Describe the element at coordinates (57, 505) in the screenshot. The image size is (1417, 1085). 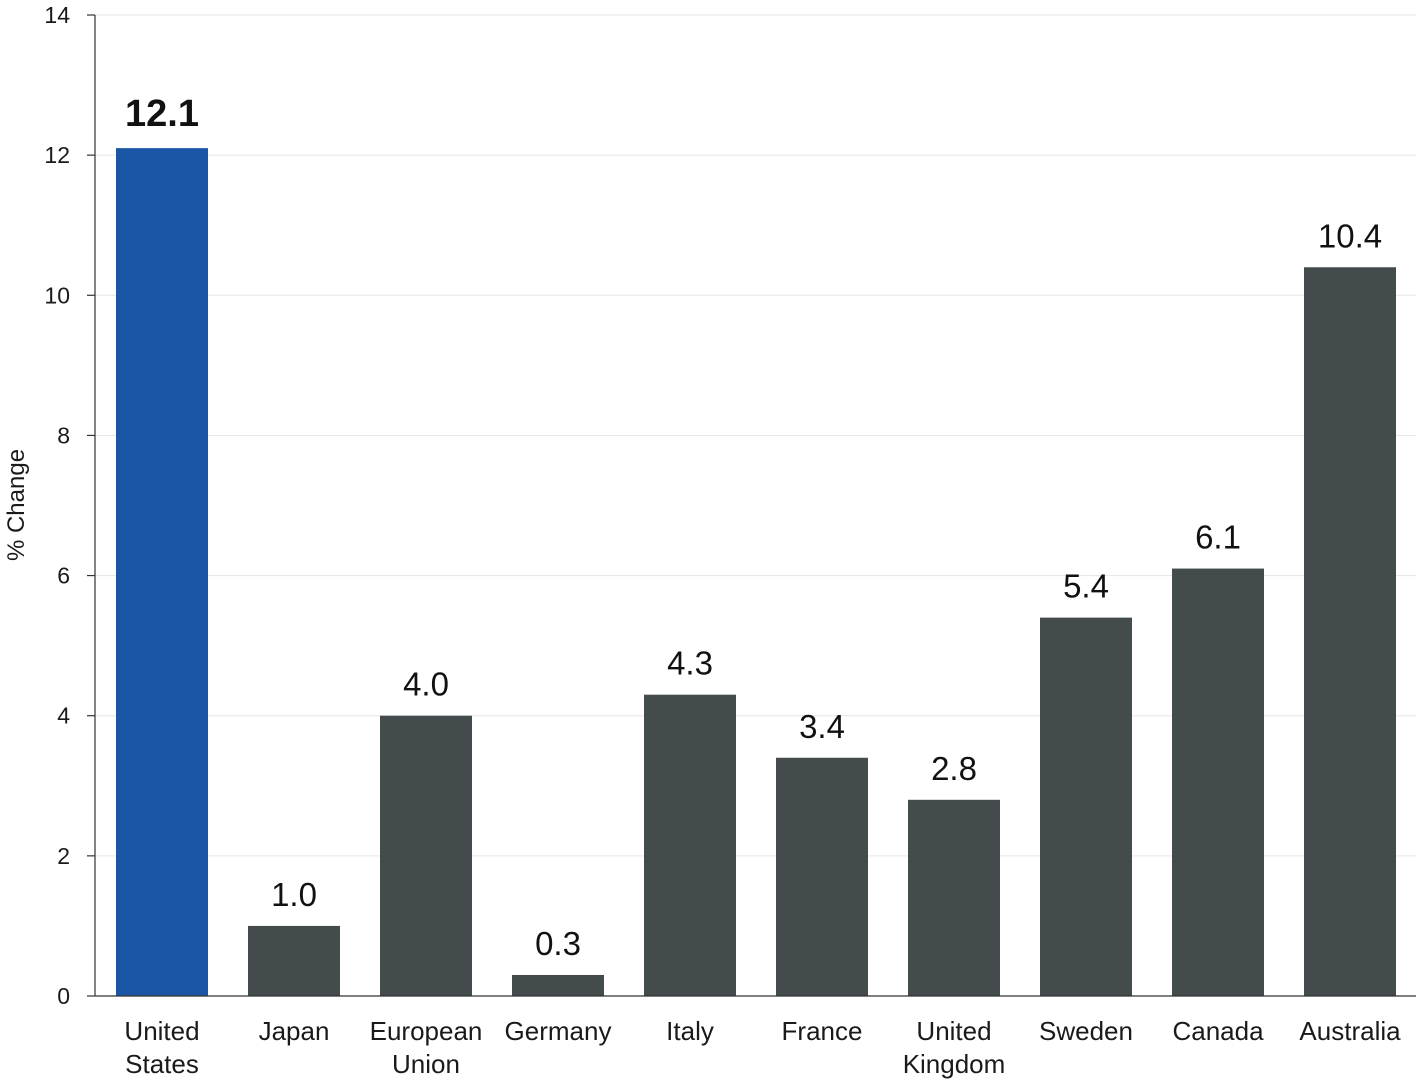
I see `y-tick-labels: 0 2 4 6 8 10 12 14` at that location.